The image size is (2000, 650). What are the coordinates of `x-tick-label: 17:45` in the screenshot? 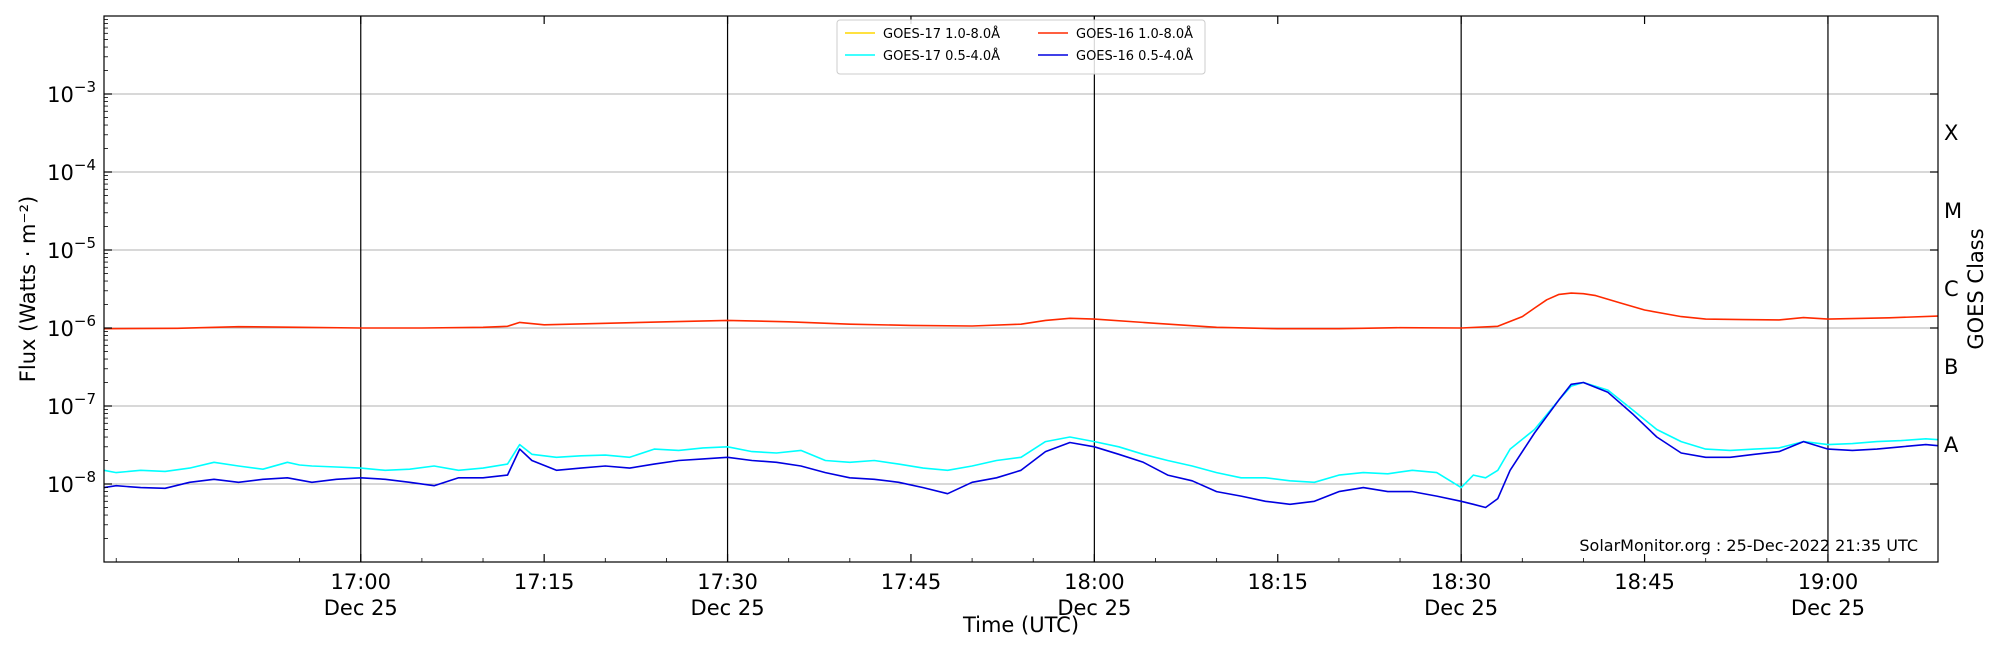 It's located at (911, 582).